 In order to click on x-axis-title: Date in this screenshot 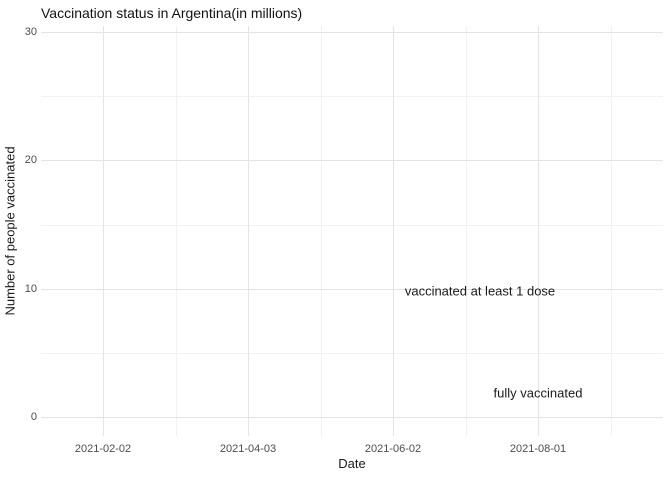, I will do `click(352, 463)`.